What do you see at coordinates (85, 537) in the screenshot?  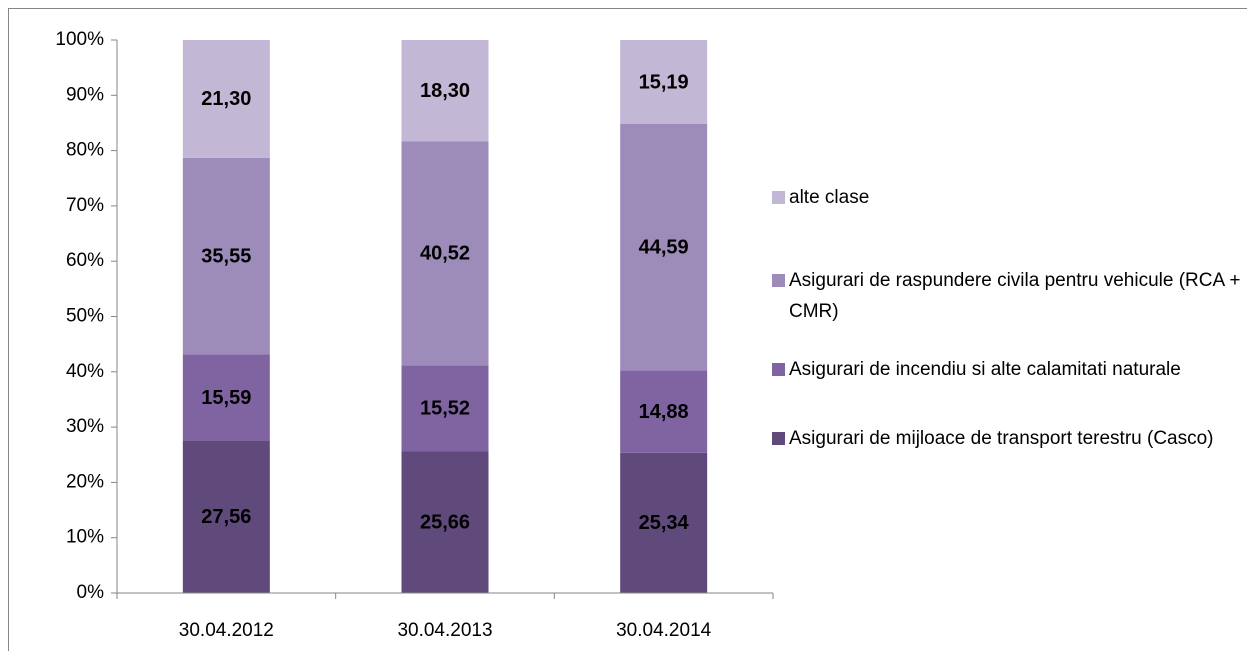 I see `y-tick-label: 10%` at bounding box center [85, 537].